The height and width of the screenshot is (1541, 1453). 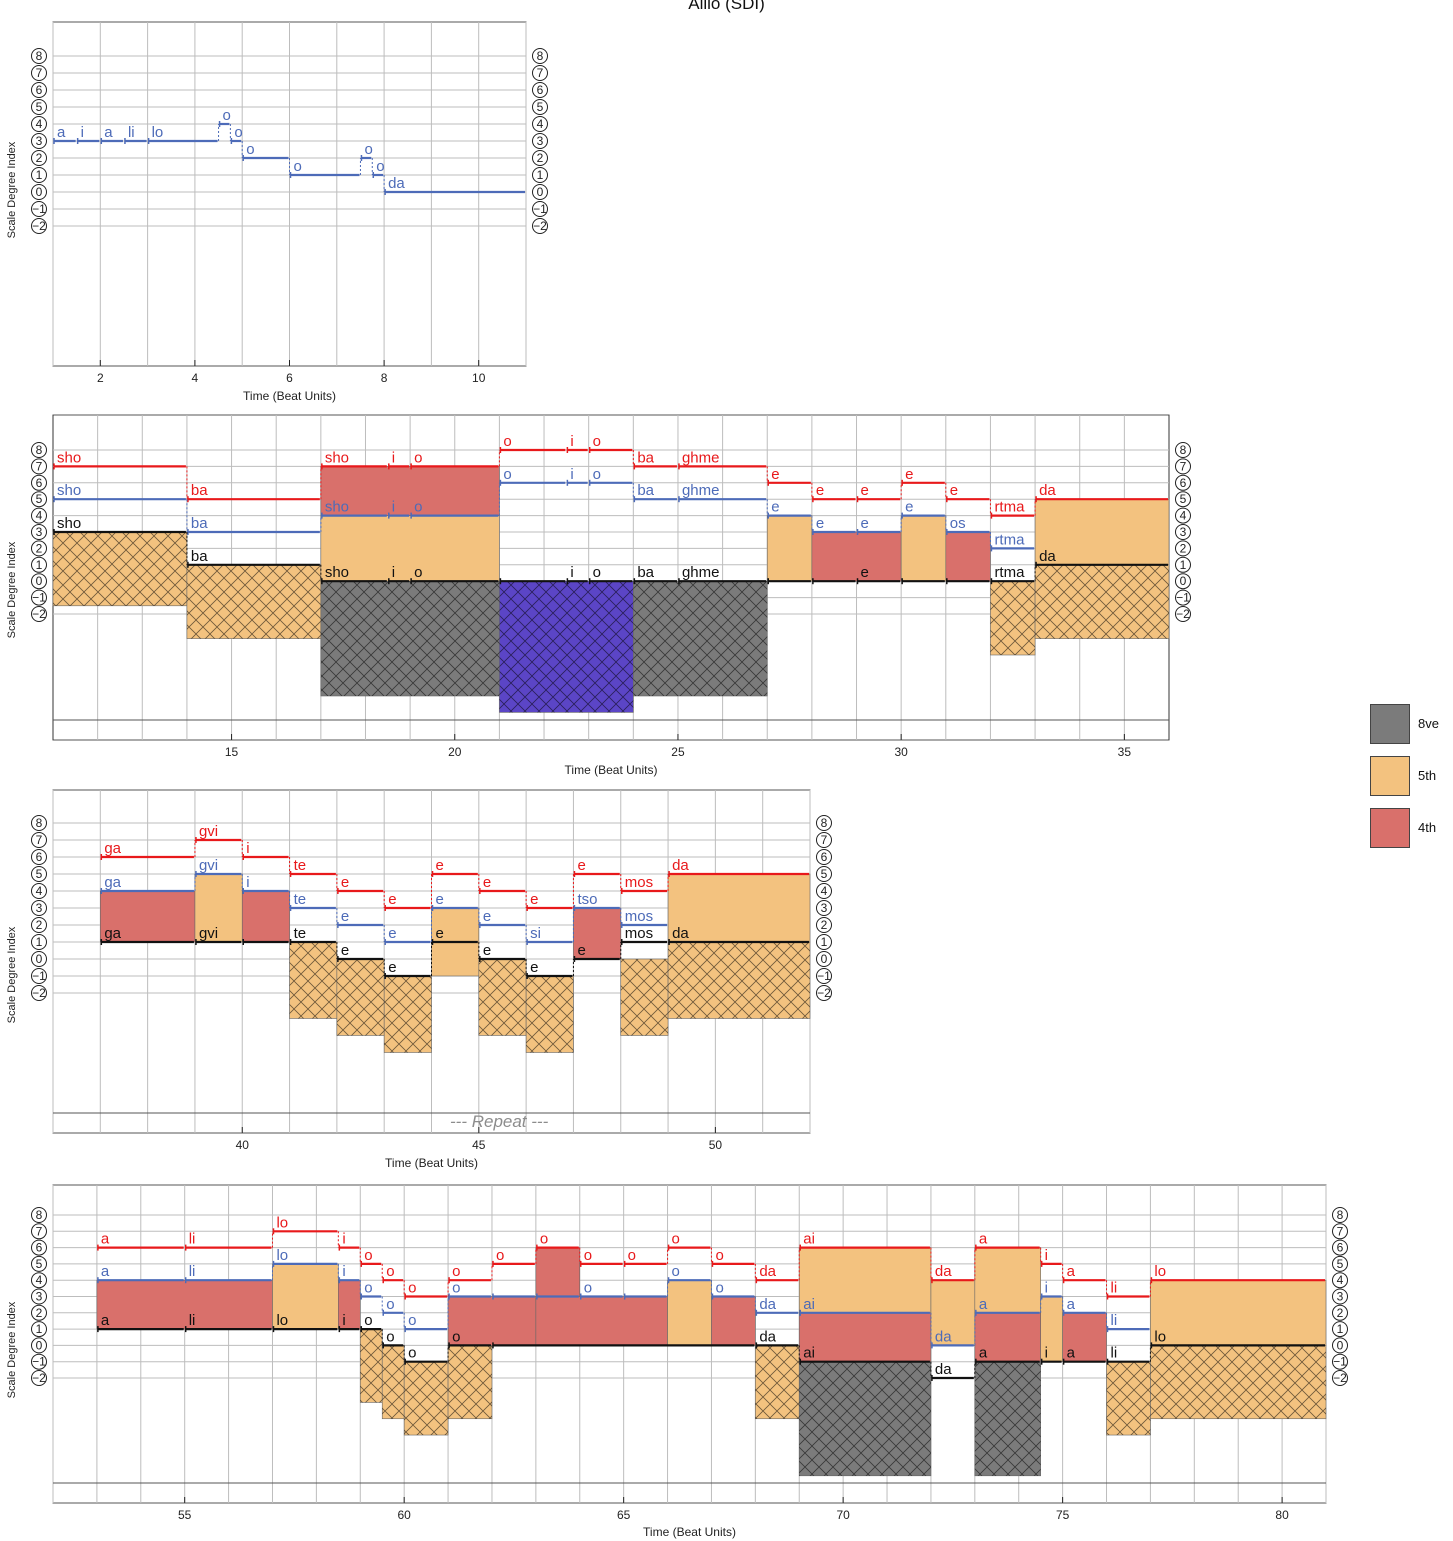 I want to click on legend-swatch-fifth, so click(x=1390, y=776).